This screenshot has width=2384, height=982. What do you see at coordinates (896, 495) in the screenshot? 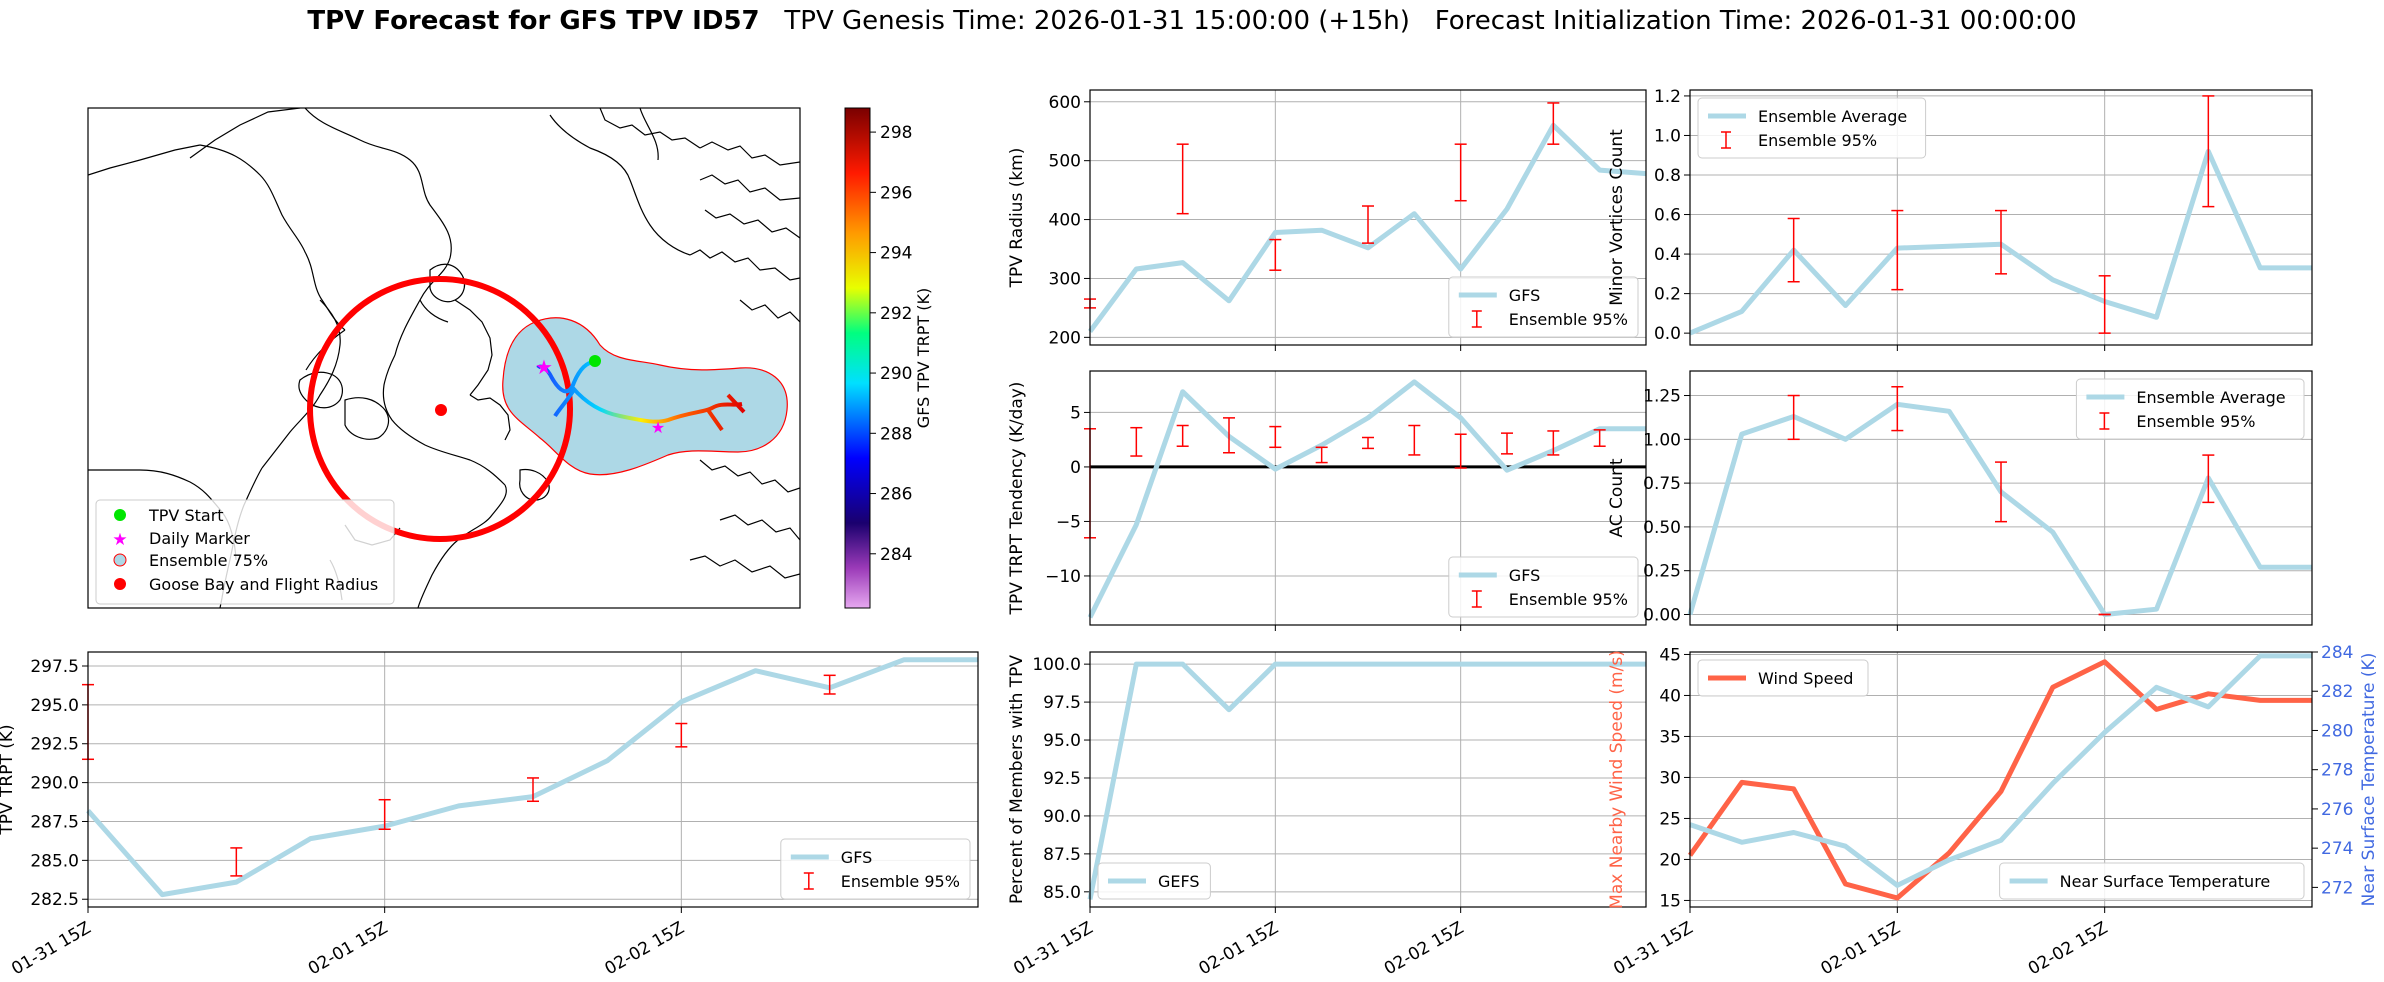
I see `colorbar-tick-label: 286` at bounding box center [896, 495].